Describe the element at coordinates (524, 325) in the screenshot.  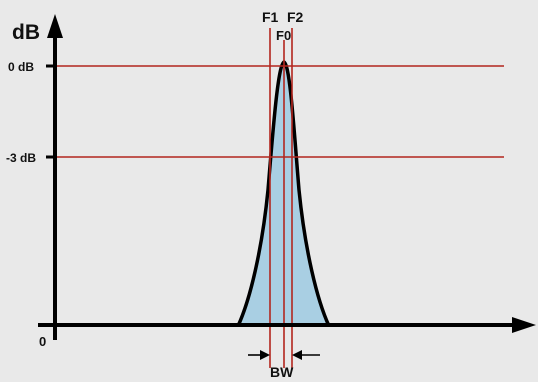
I see `x-axis-arrow-icon` at that location.